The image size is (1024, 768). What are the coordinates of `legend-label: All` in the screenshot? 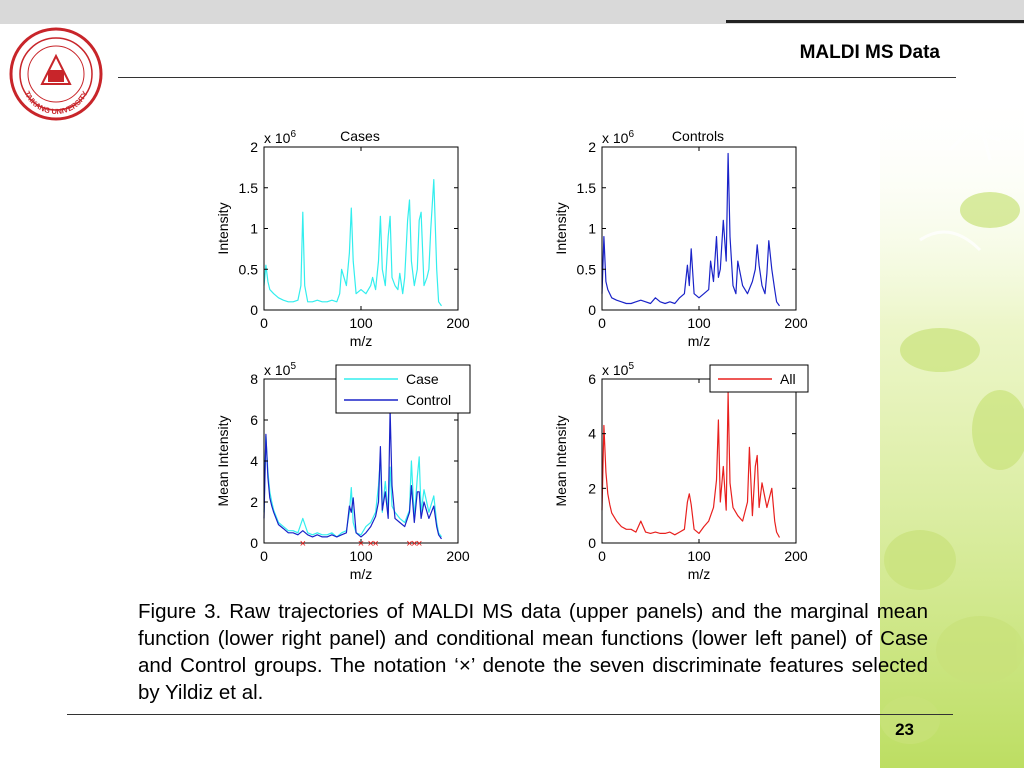 It's located at (788, 379).